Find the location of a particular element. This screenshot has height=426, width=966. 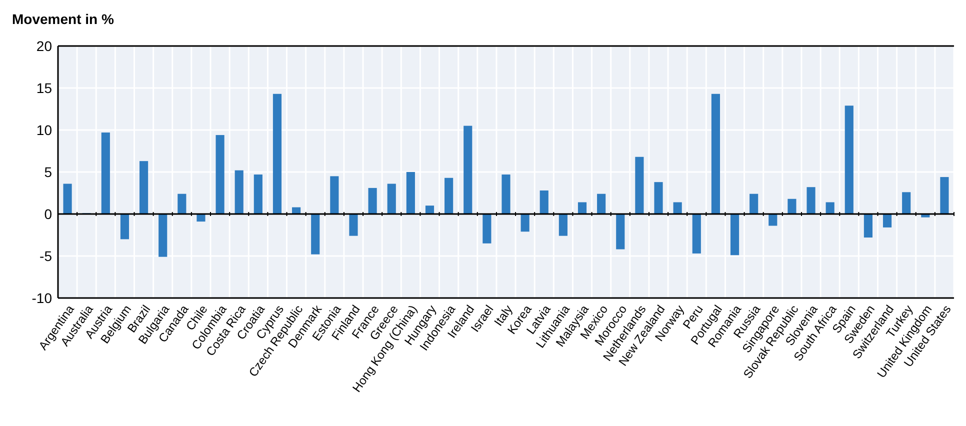

y-tick-label: 20 is located at coordinates (44, 46).